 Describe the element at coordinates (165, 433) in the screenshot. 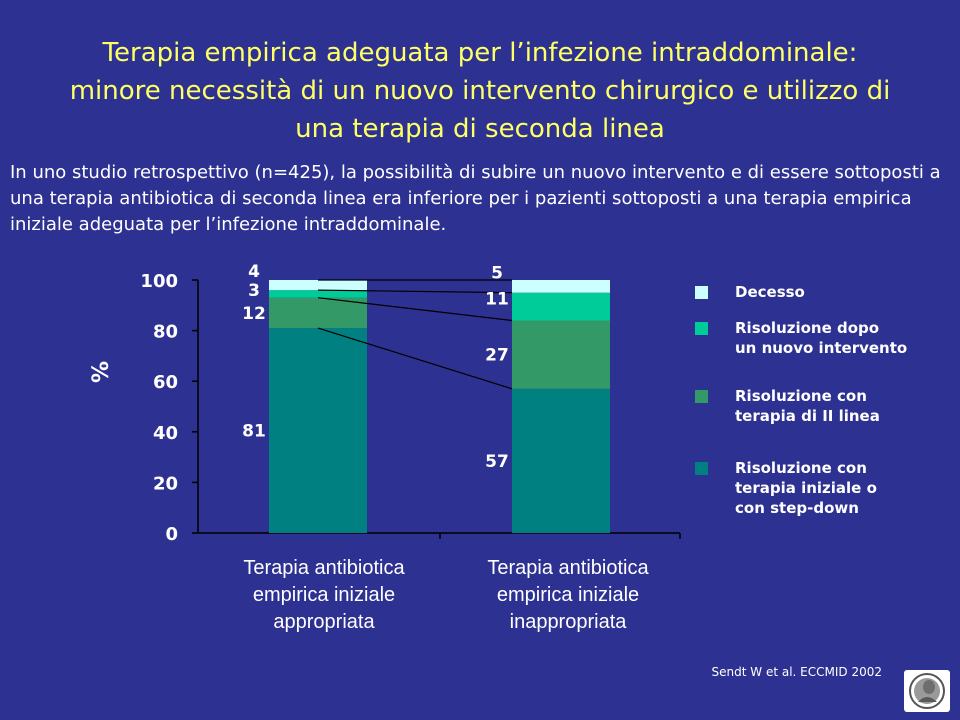

I see `y-tick-label: 40` at that location.